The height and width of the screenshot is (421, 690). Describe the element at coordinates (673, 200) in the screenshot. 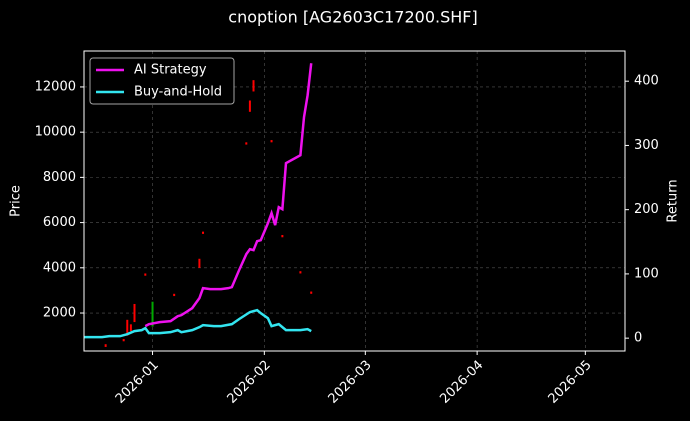

I see `y2-axis-label: Return` at that location.